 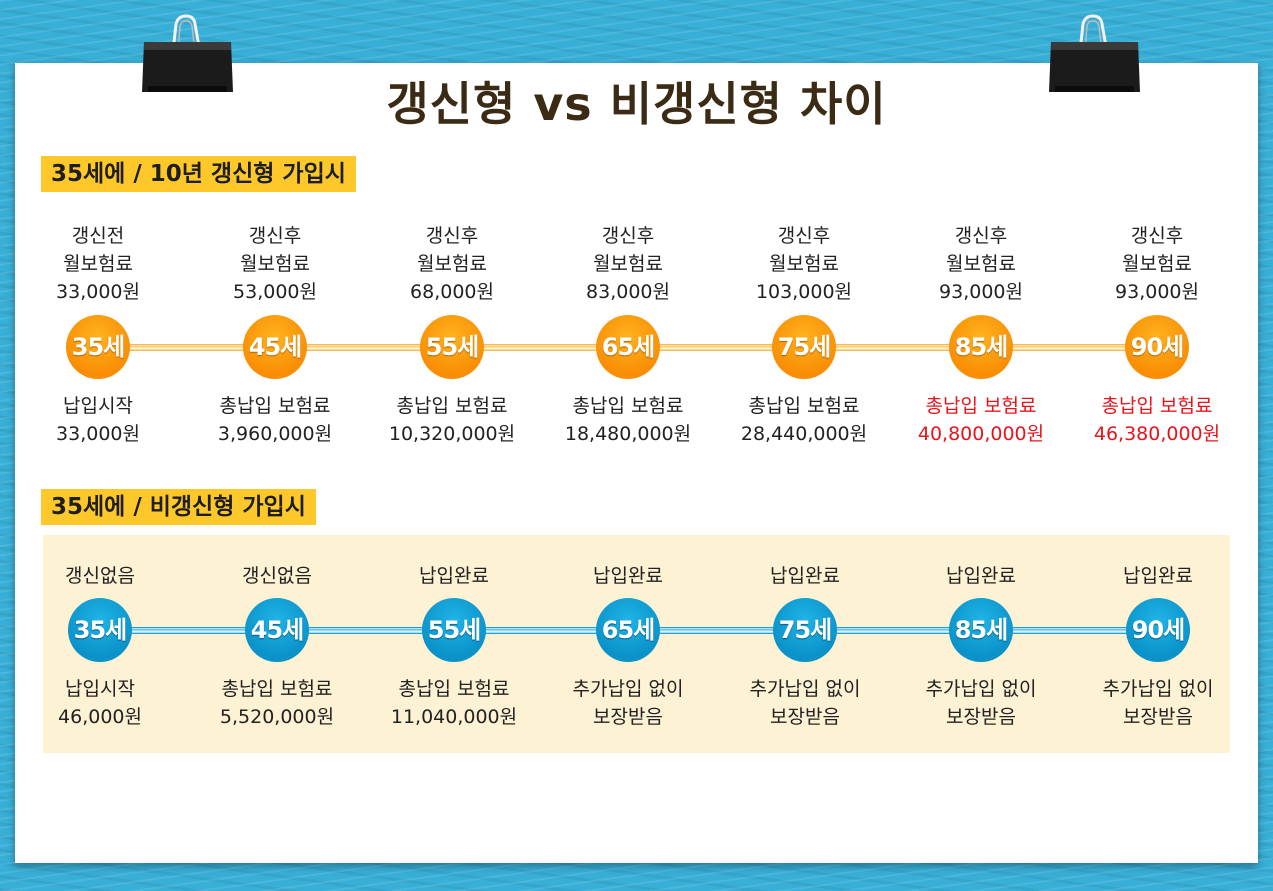 I want to click on renewal-bottom-text: 총납입 보험료 28,440,000원, so click(x=804, y=420).